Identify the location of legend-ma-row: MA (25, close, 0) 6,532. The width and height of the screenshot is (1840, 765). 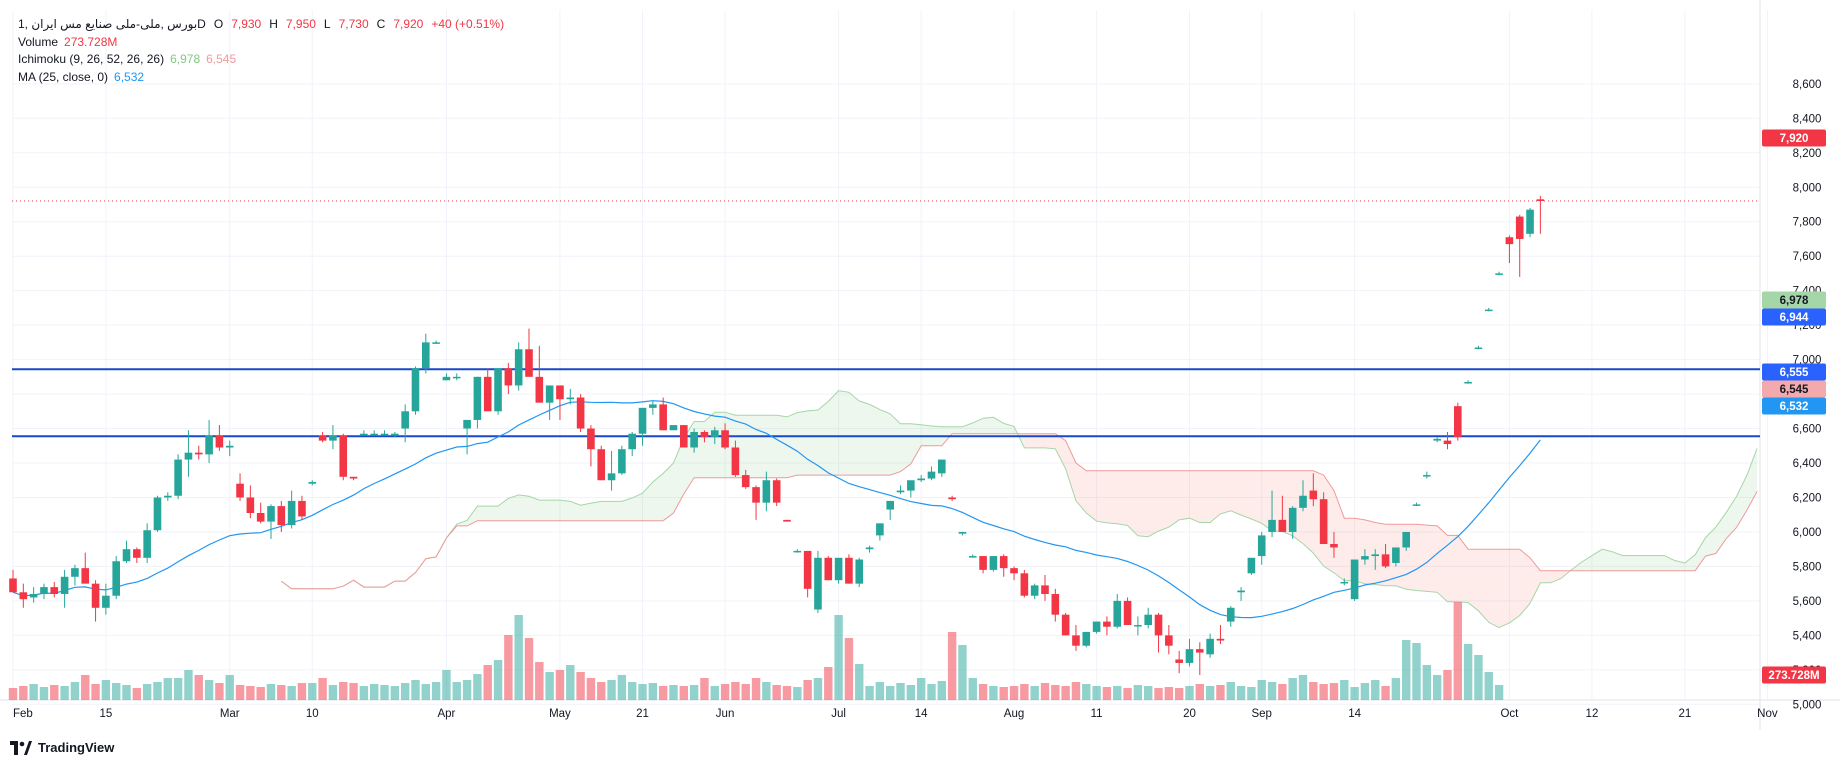
(262, 78).